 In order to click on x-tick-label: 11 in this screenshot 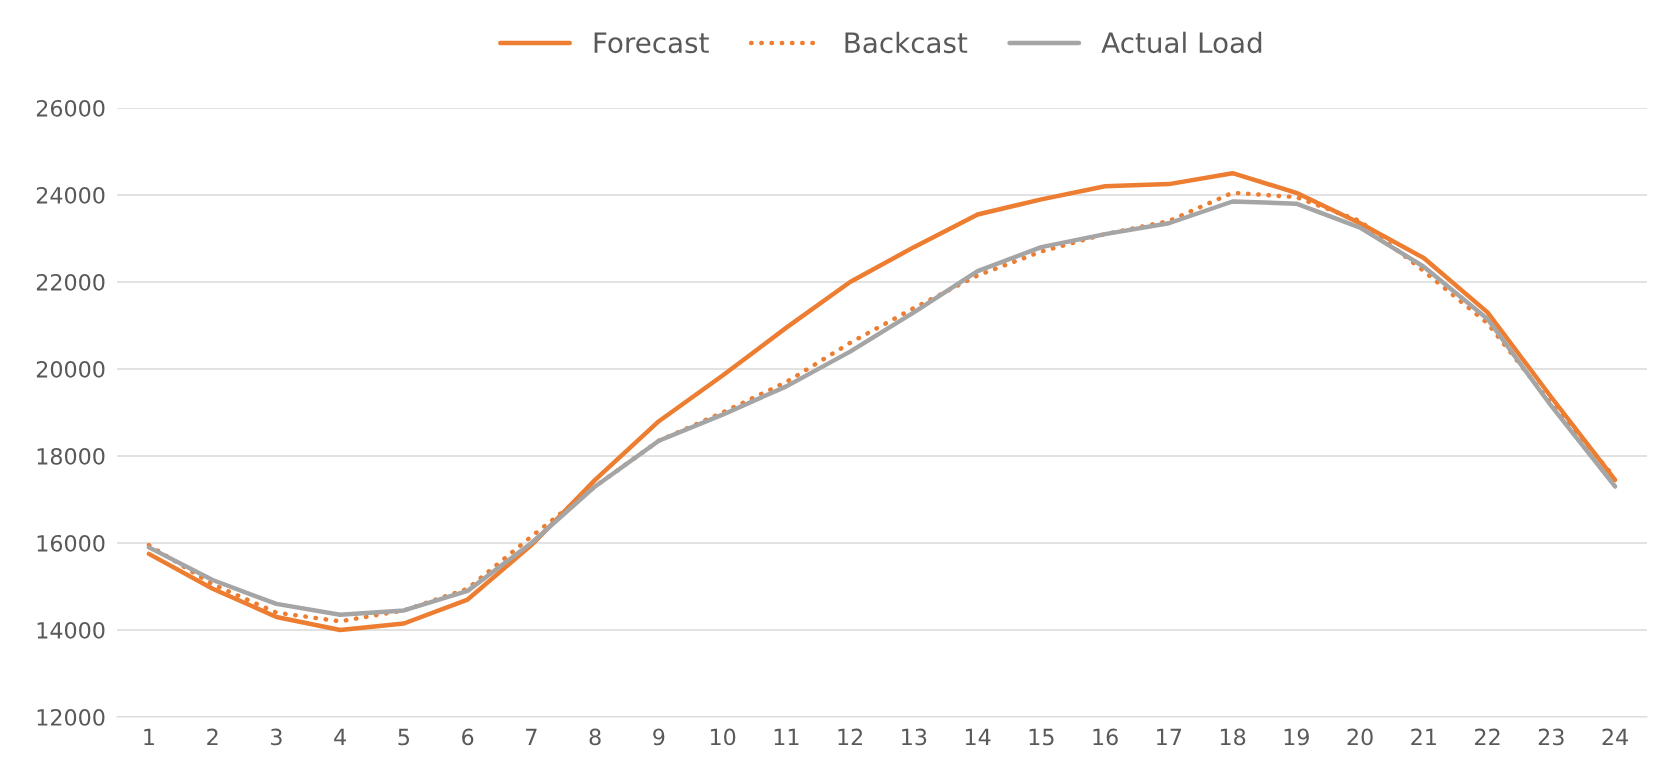, I will do `click(786, 737)`.